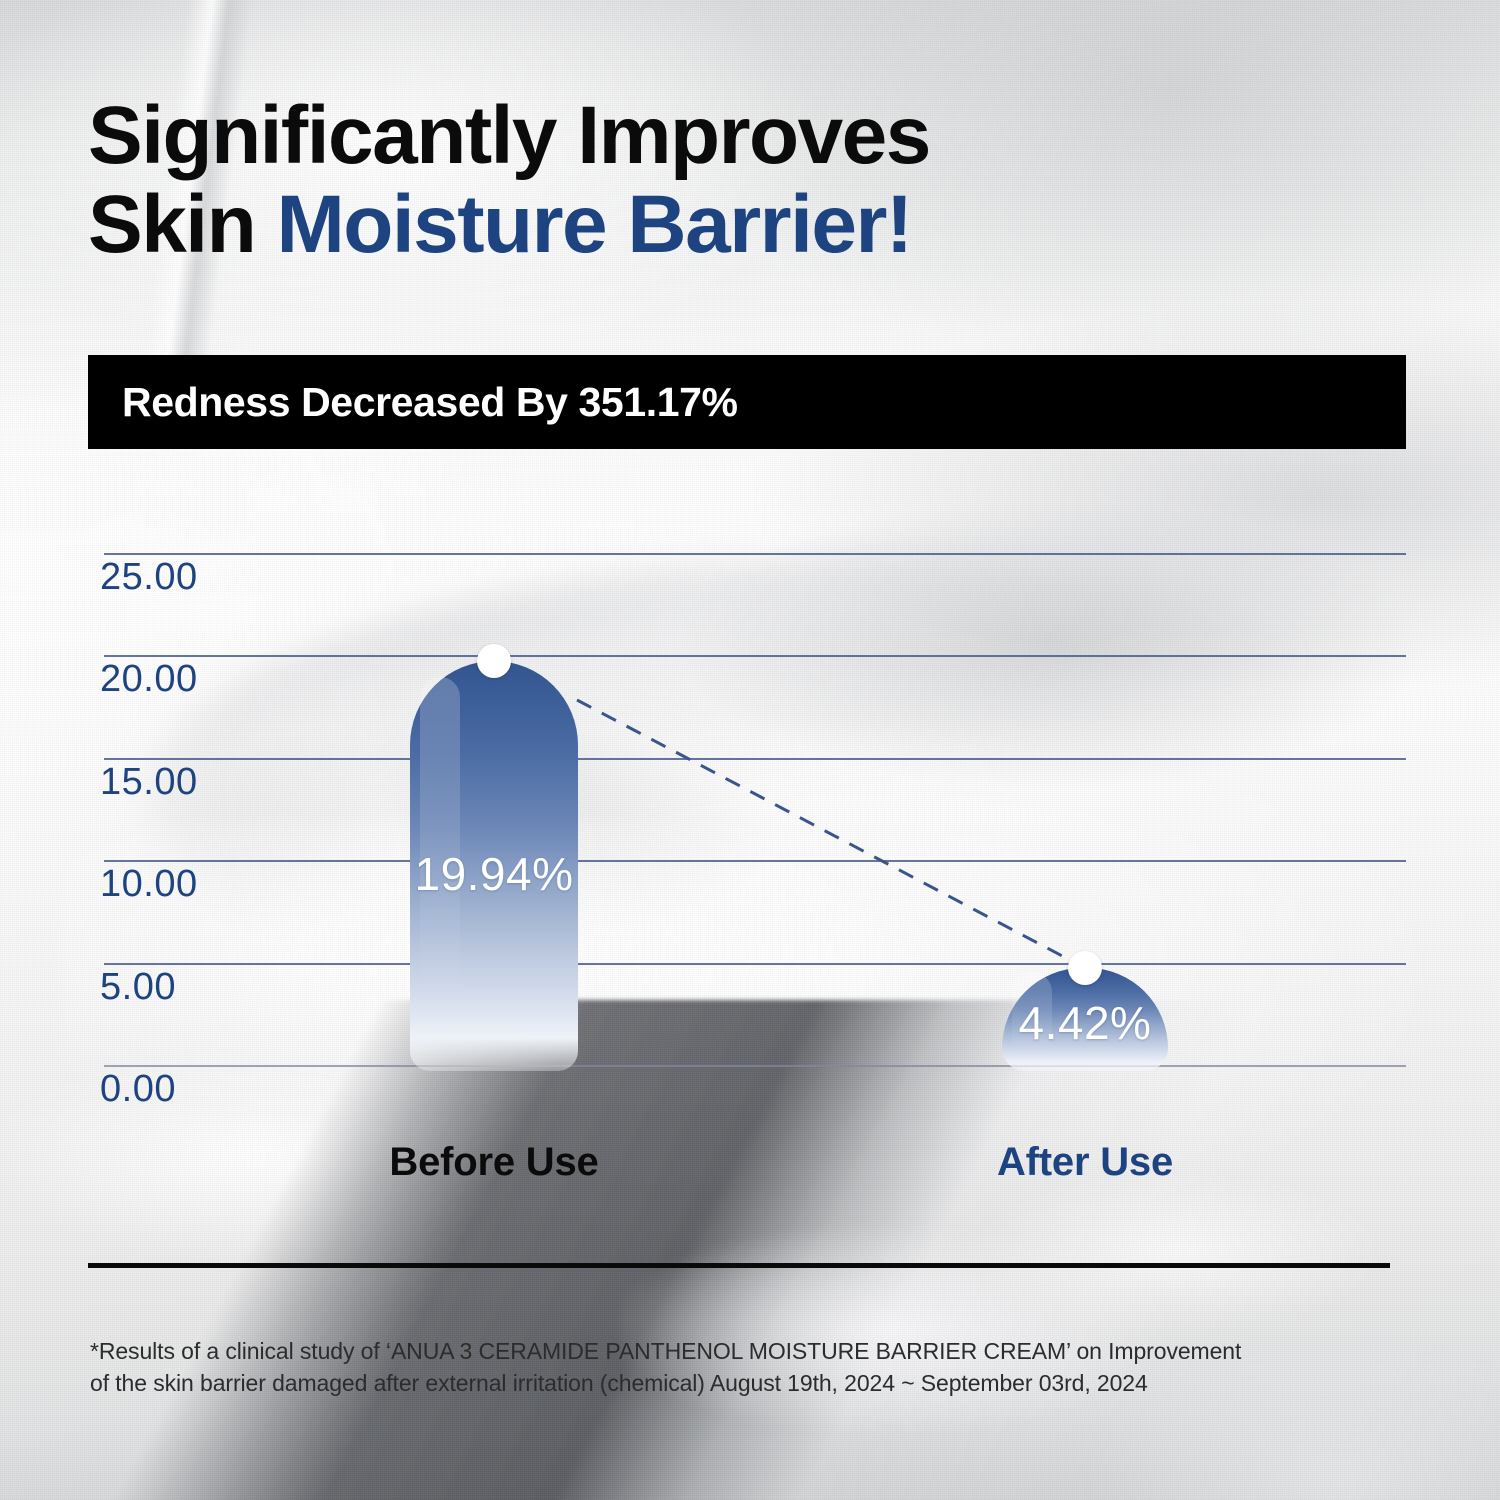 This screenshot has width=1500, height=1500. Describe the element at coordinates (138, 1089) in the screenshot. I see `y-tick-0: 0.00` at that location.